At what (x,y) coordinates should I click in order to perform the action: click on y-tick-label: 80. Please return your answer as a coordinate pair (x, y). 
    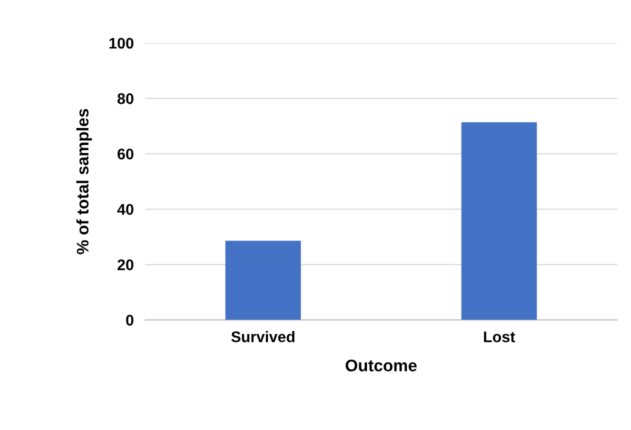
    Looking at the image, I should click on (126, 98).